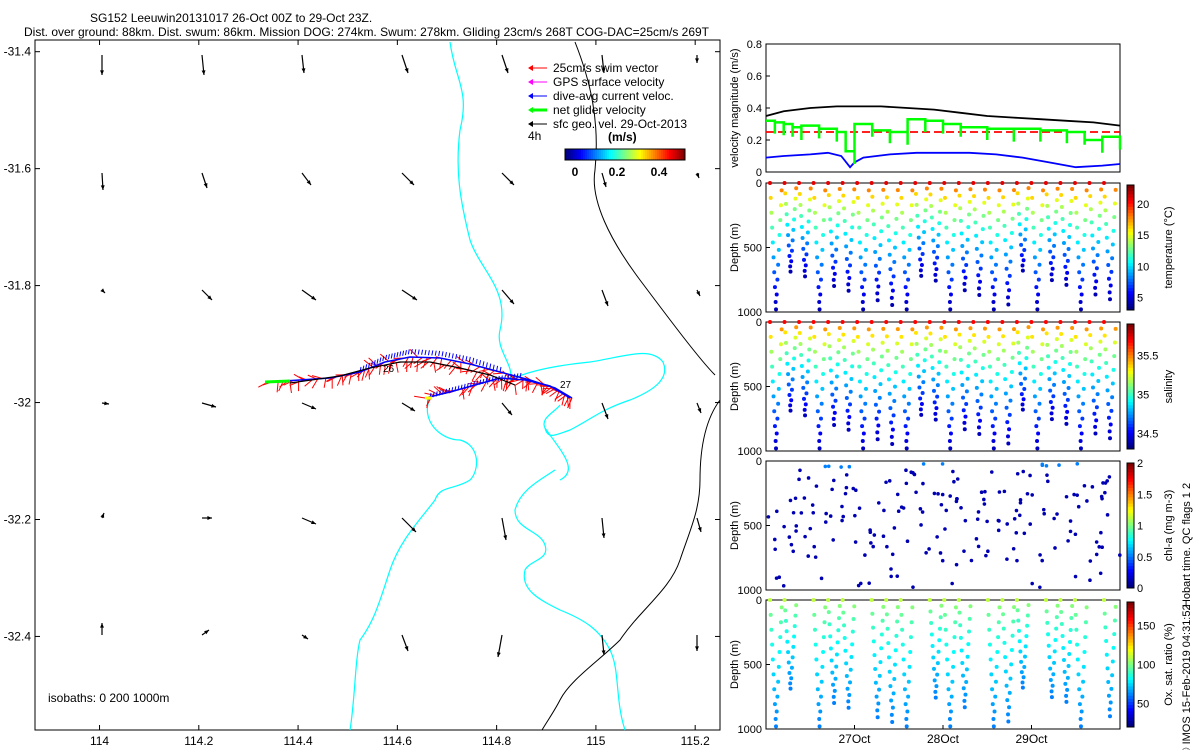 The image size is (1200, 750). Describe the element at coordinates (1146, 666) in the screenshot. I see `profile-colorbar-tick: 100` at that location.